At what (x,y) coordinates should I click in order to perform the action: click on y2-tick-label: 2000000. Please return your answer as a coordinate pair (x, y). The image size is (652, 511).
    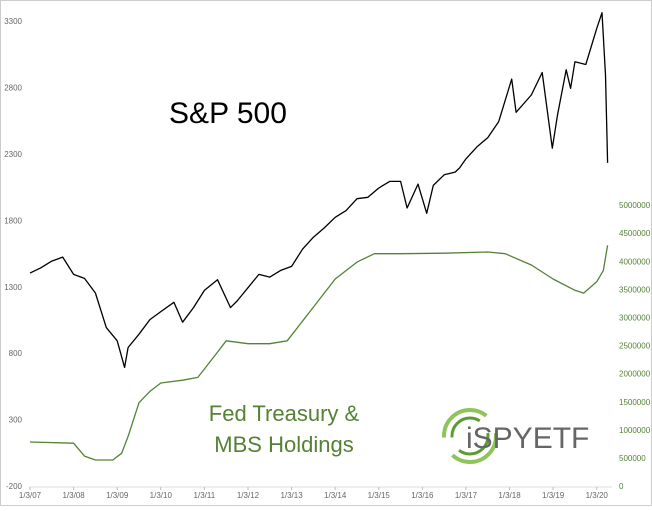
    Looking at the image, I should click on (635, 374).